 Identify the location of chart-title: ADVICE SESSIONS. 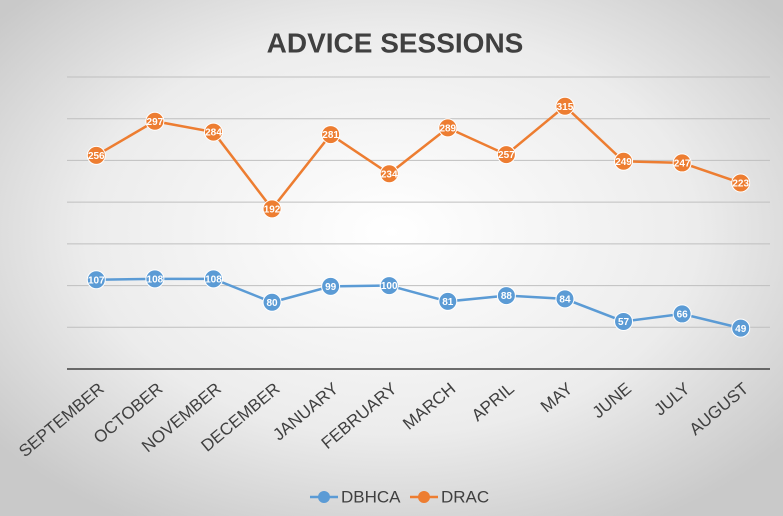
(395, 42).